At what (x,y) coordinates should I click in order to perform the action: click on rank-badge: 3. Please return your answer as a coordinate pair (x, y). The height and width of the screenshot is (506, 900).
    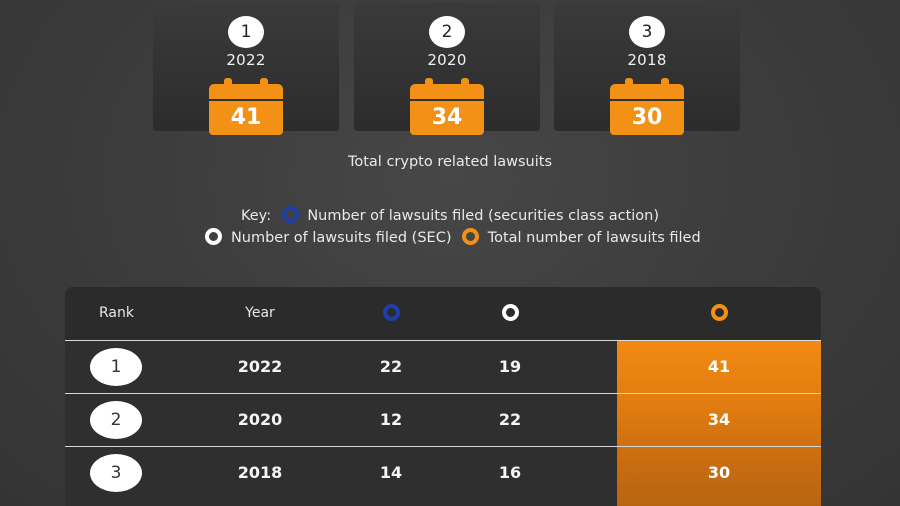
    Looking at the image, I should click on (647, 32).